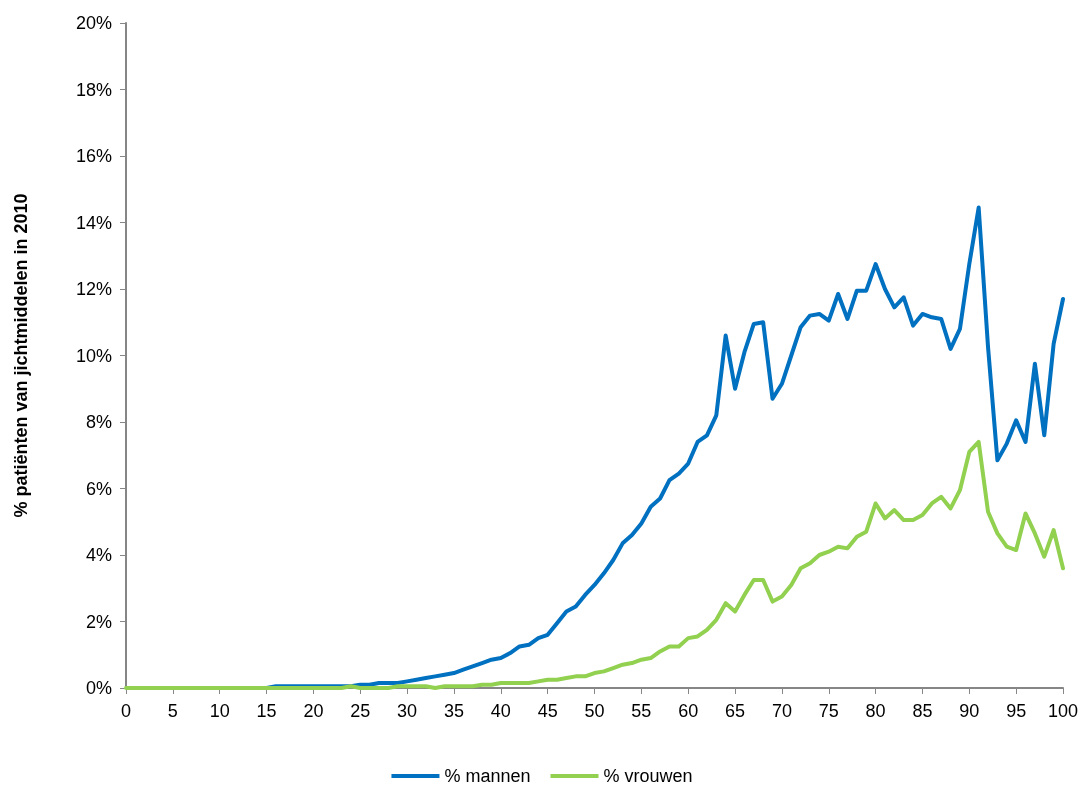  What do you see at coordinates (1016, 711) in the screenshot?
I see `x-tick-label: 95` at bounding box center [1016, 711].